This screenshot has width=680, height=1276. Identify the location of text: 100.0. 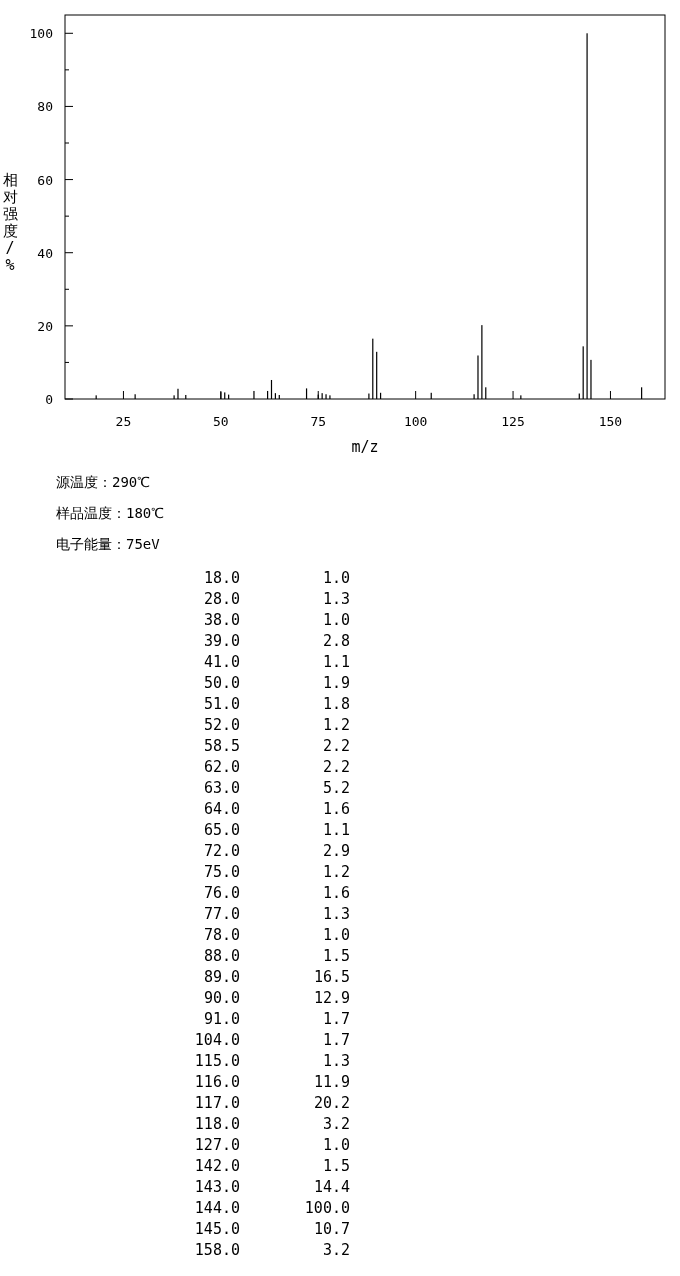
(327, 1208).